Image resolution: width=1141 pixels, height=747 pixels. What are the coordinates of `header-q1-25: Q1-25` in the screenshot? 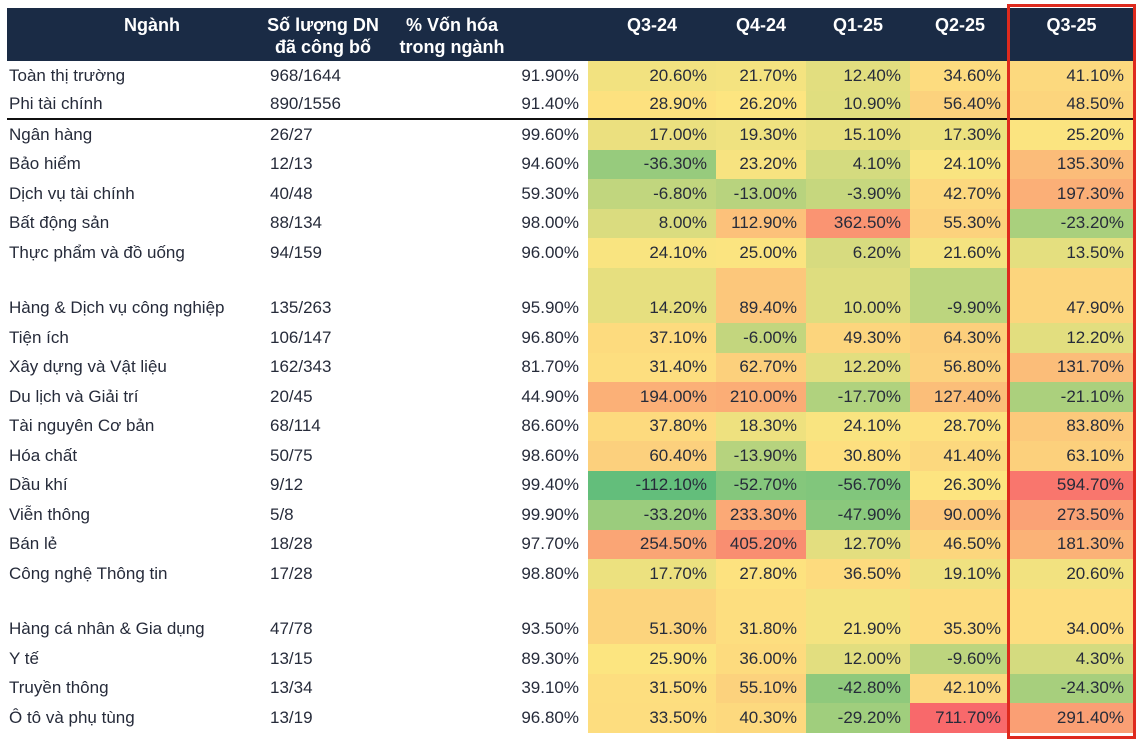 It's located at (858, 25).